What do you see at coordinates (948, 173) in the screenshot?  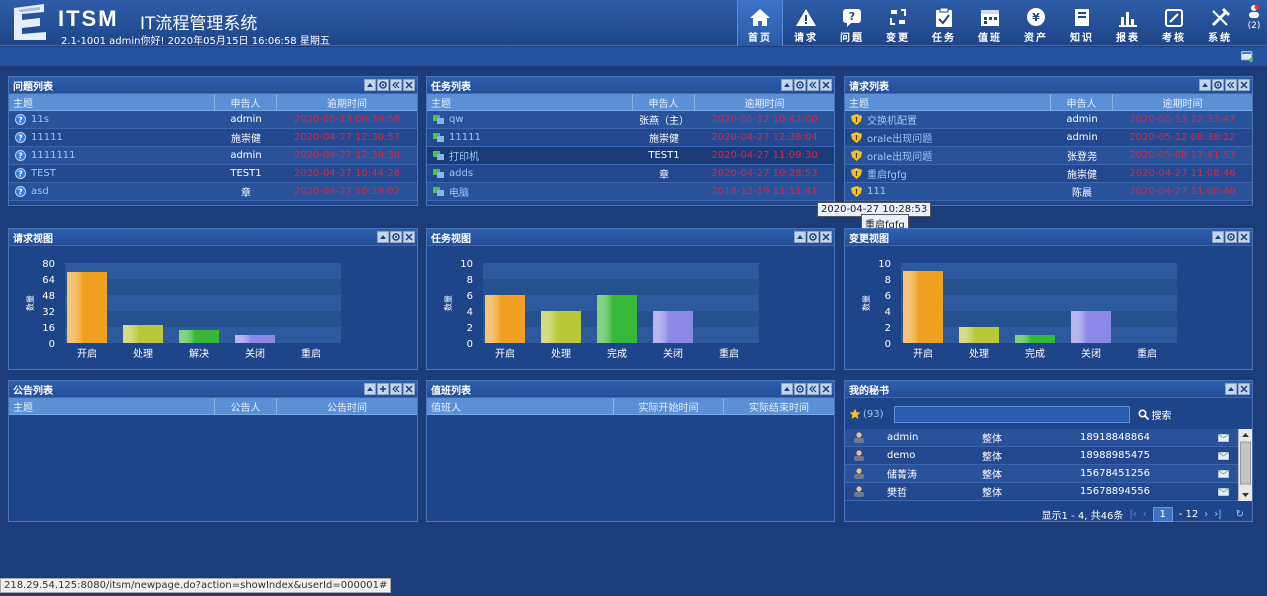 I see `row-subject: ! 重启fgfg` at bounding box center [948, 173].